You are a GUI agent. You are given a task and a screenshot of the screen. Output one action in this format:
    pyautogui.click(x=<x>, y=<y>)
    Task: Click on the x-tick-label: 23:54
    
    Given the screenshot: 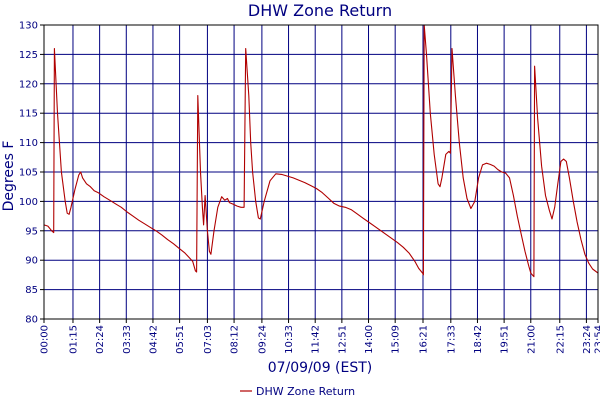 What is the action you would take?
    pyautogui.click(x=597, y=339)
    